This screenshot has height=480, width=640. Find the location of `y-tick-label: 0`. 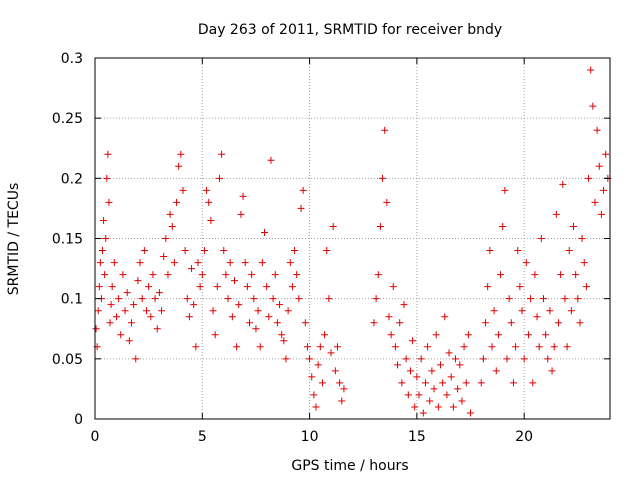

y-tick-label: 0 is located at coordinates (78, 420).